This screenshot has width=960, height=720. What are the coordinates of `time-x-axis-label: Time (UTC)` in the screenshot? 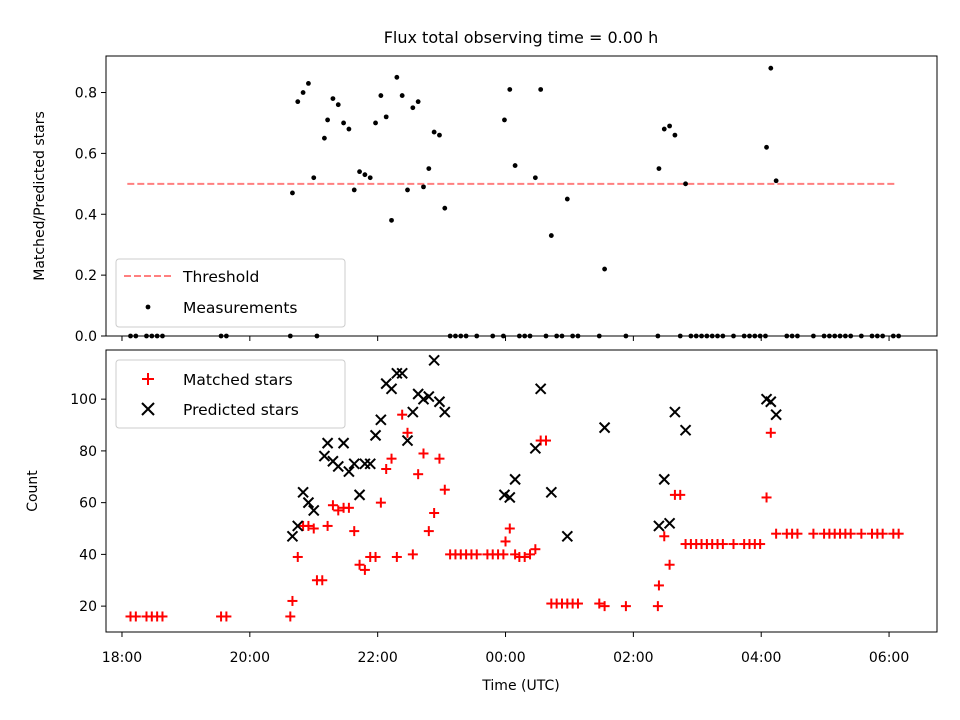 It's located at (520, 686).